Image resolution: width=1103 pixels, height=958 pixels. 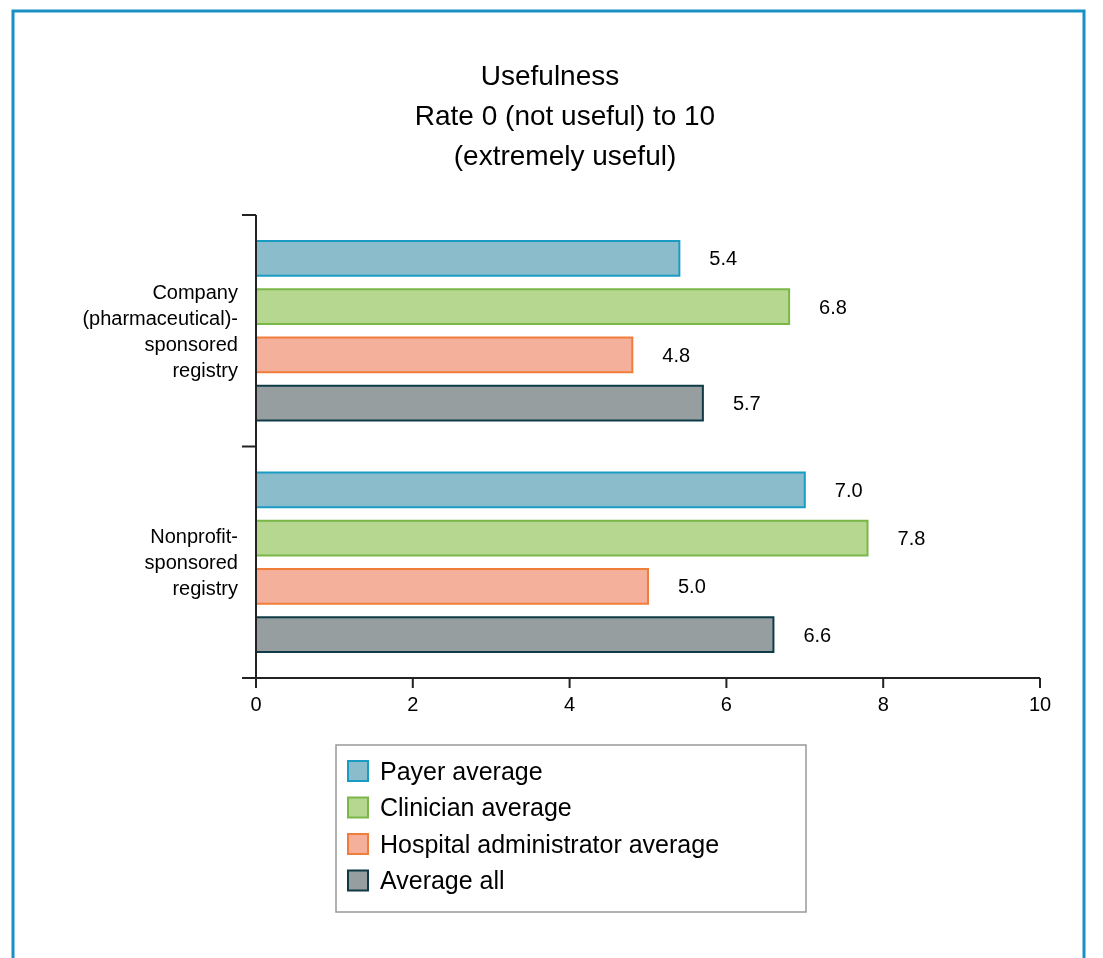 What do you see at coordinates (883, 704) in the screenshot?
I see `x-tick-label: 8` at bounding box center [883, 704].